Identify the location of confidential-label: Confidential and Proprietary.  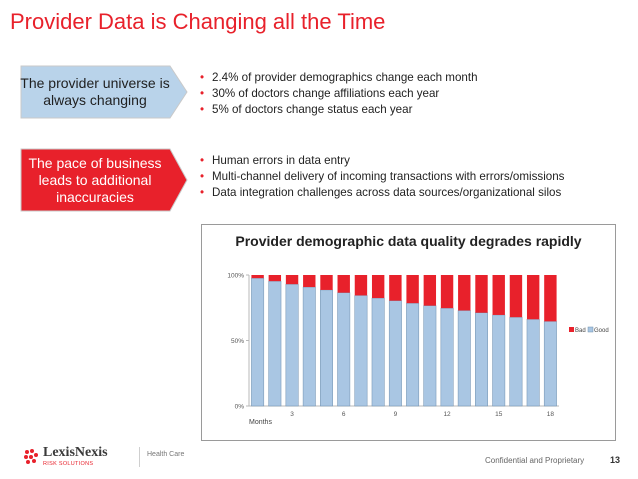
(535, 460).